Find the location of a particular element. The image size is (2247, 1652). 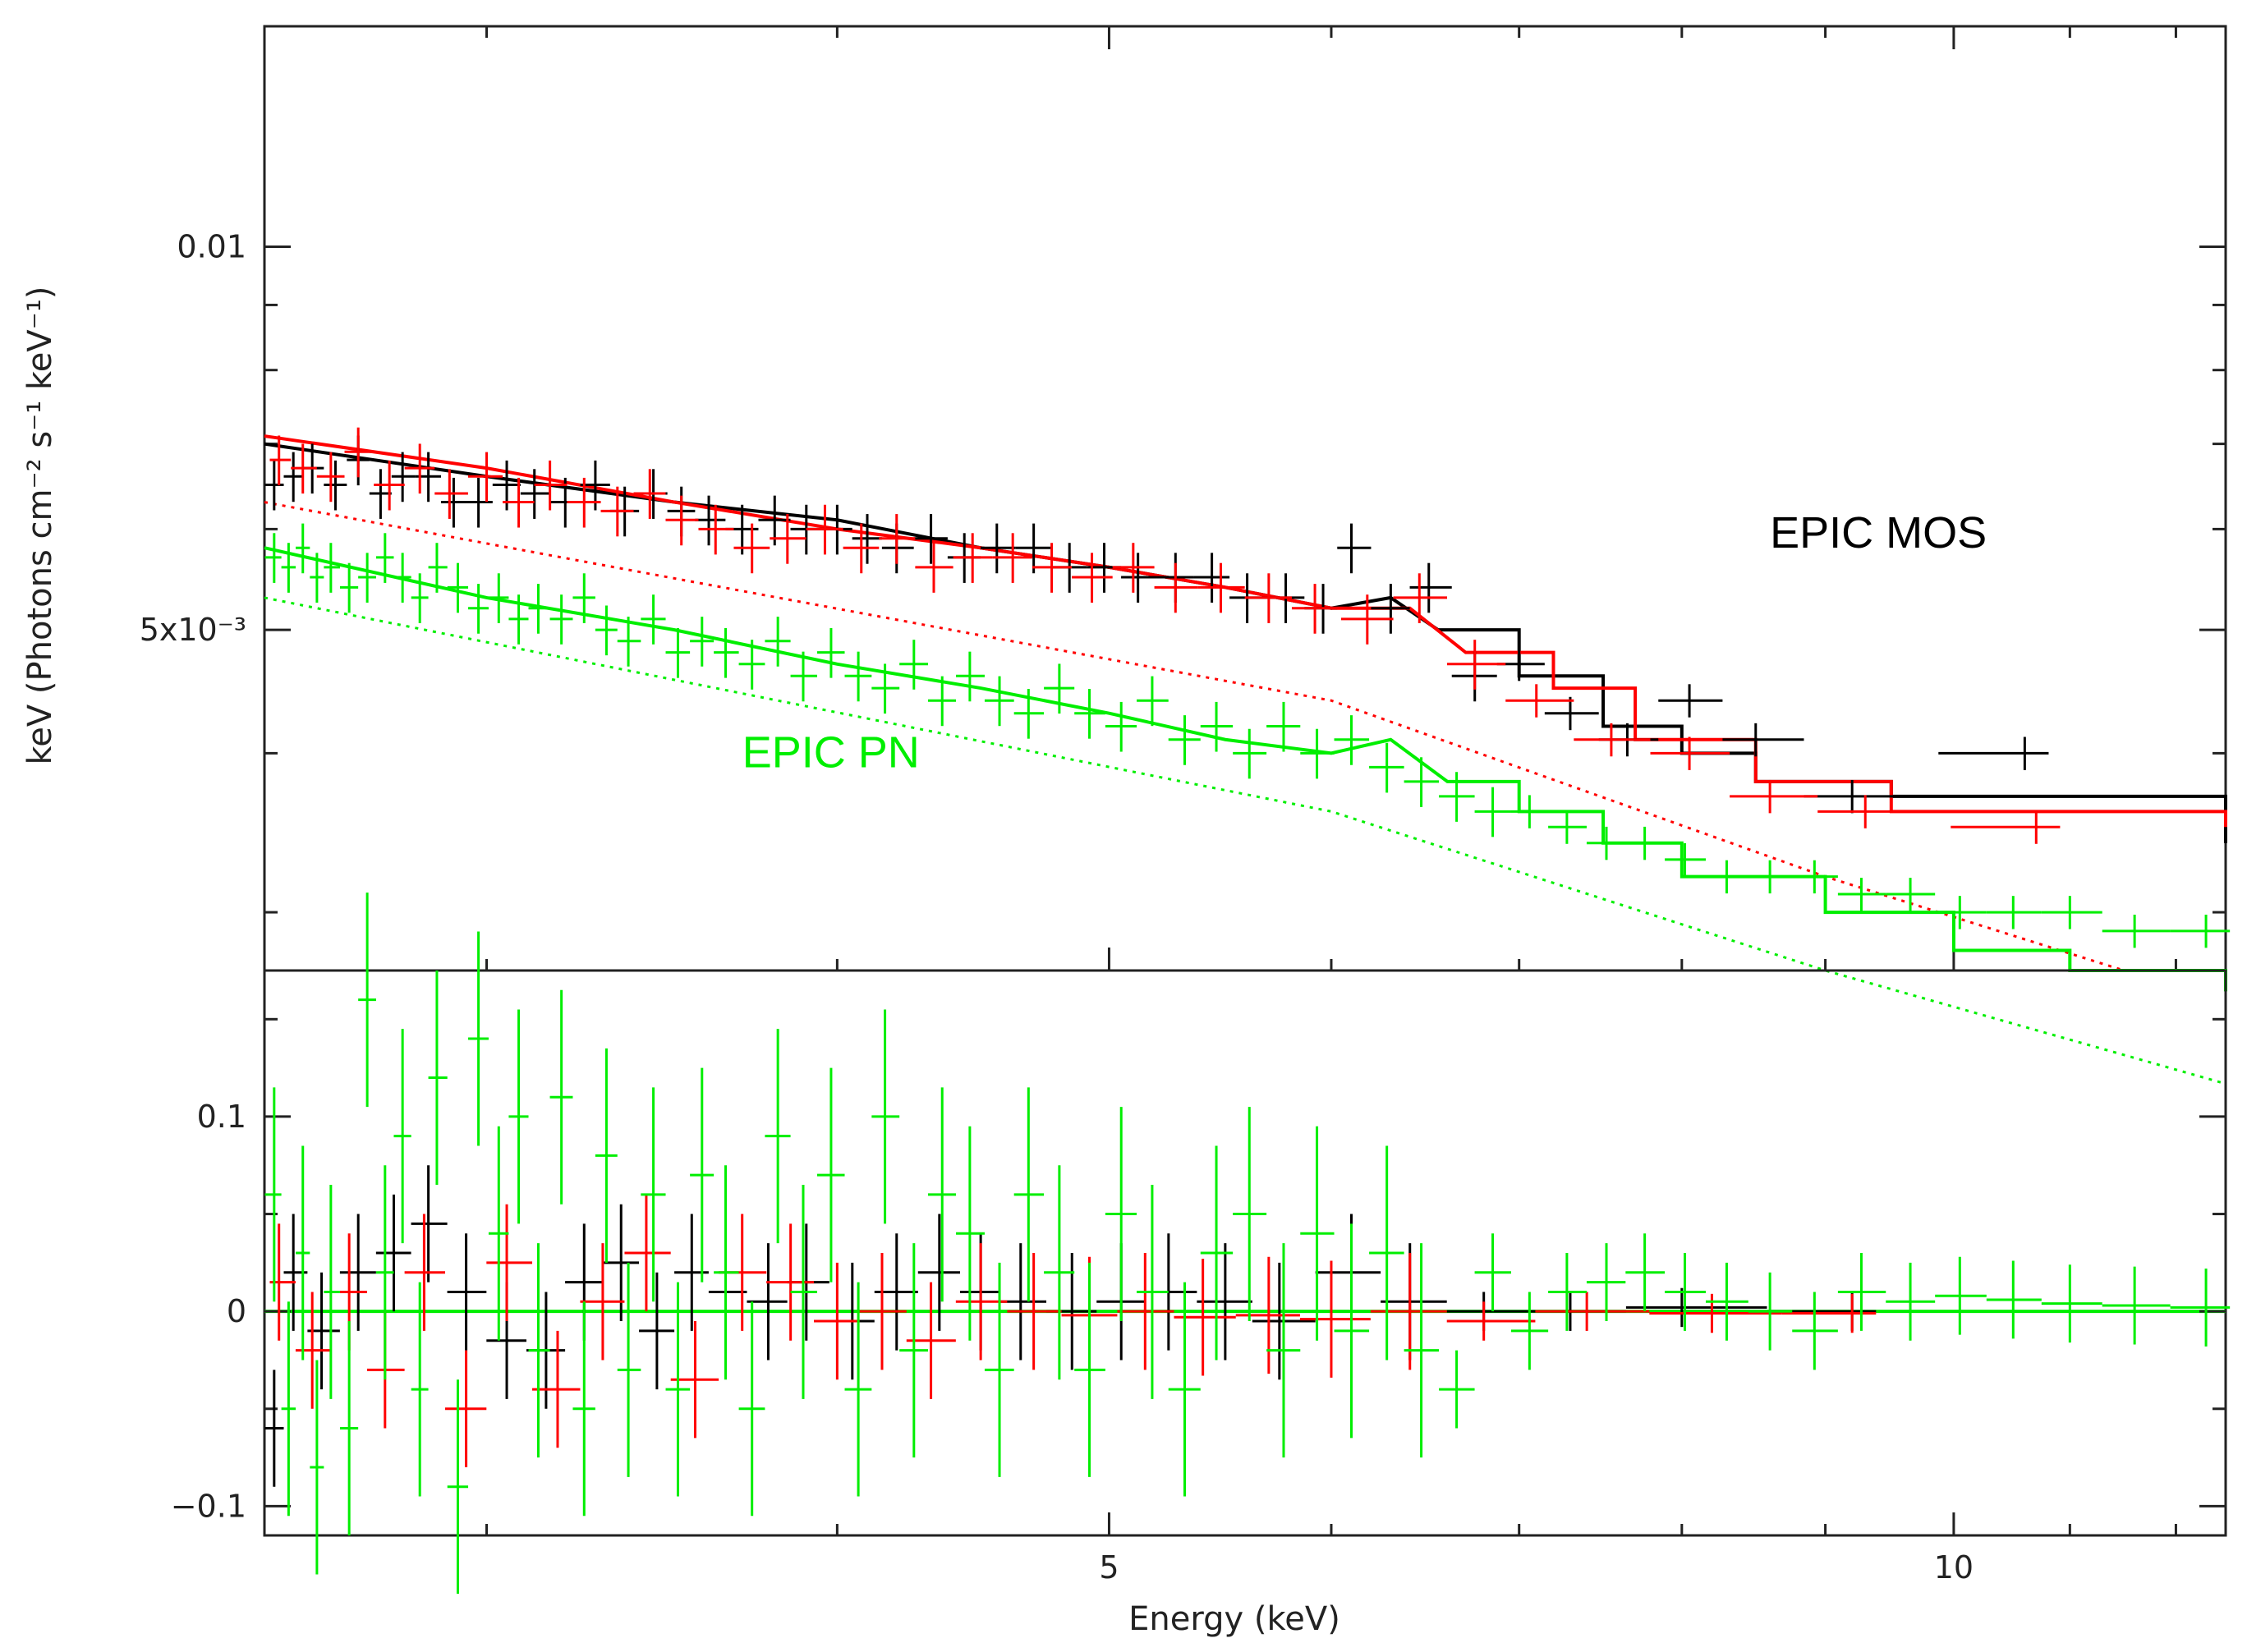

y-tick-label: 5x10⁻³ is located at coordinates (193, 630).